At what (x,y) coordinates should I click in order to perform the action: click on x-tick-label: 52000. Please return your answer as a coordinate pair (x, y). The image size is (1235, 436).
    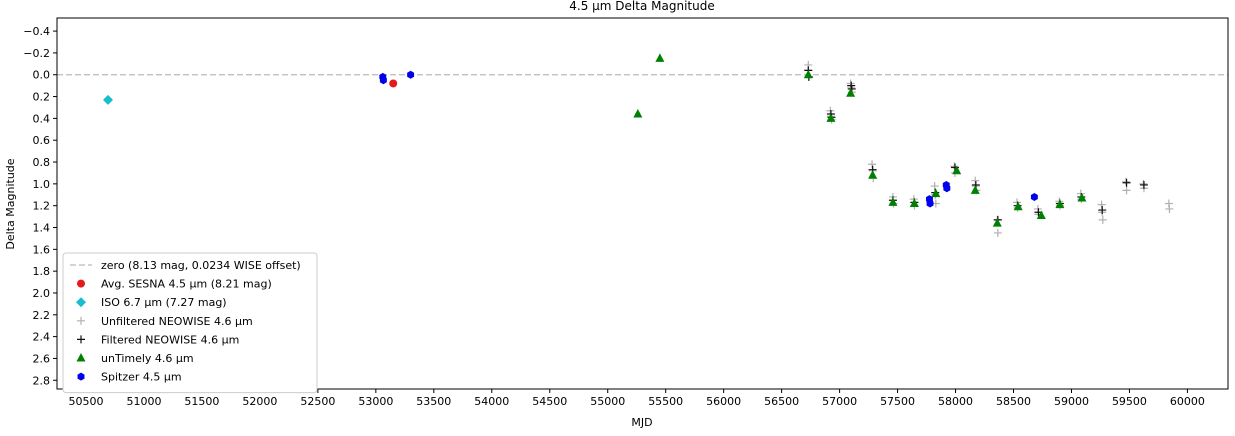
    Looking at the image, I should click on (259, 401).